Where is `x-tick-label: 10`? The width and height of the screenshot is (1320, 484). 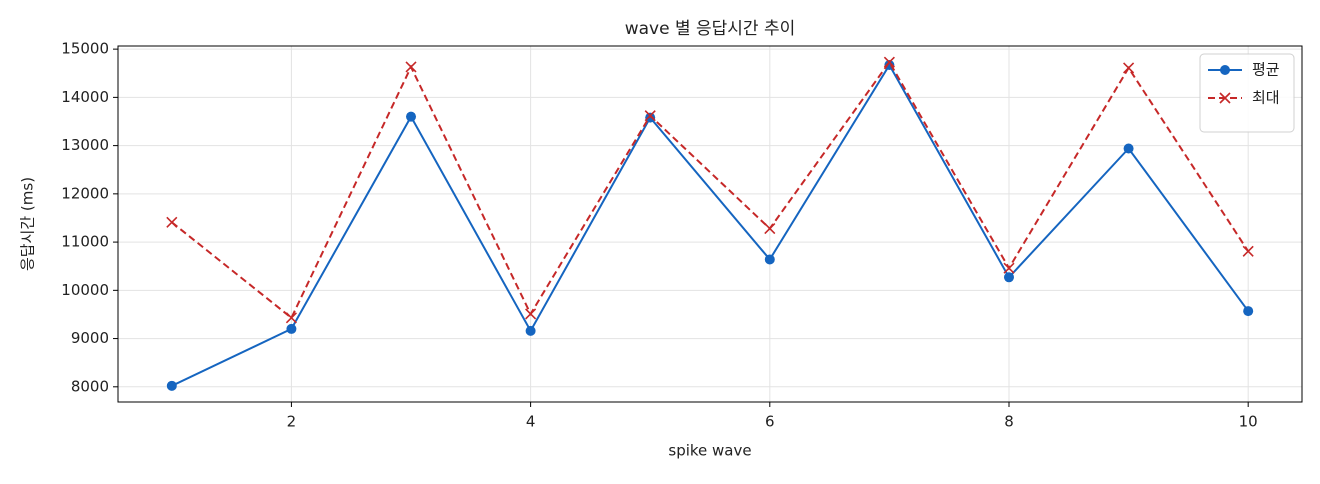 x-tick-label: 10 is located at coordinates (1248, 422).